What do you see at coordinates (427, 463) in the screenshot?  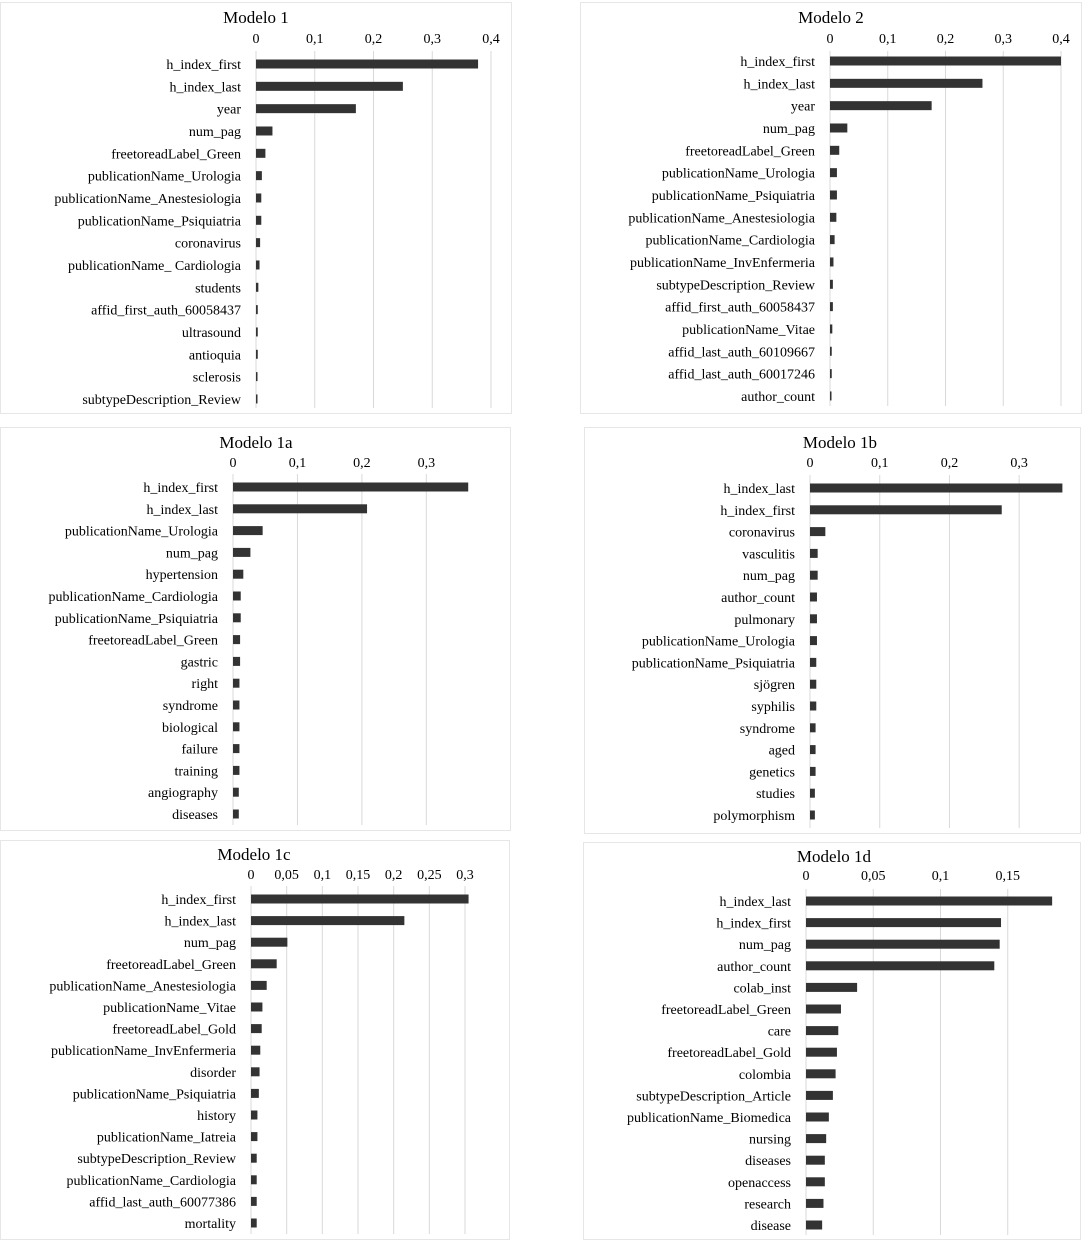 I see `x-tick-label: 0,3` at bounding box center [427, 463].